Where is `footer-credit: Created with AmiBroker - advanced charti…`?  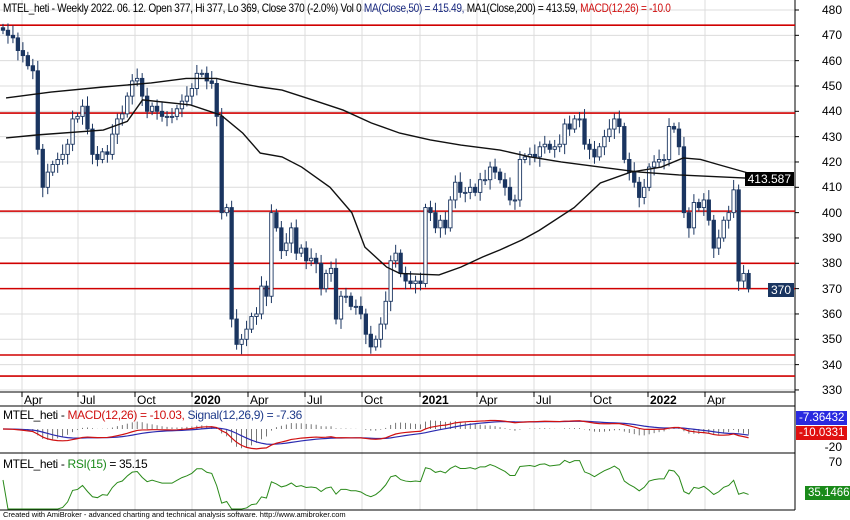
footer-credit: Created with AmiBroker - advanced charti… is located at coordinates (174, 514).